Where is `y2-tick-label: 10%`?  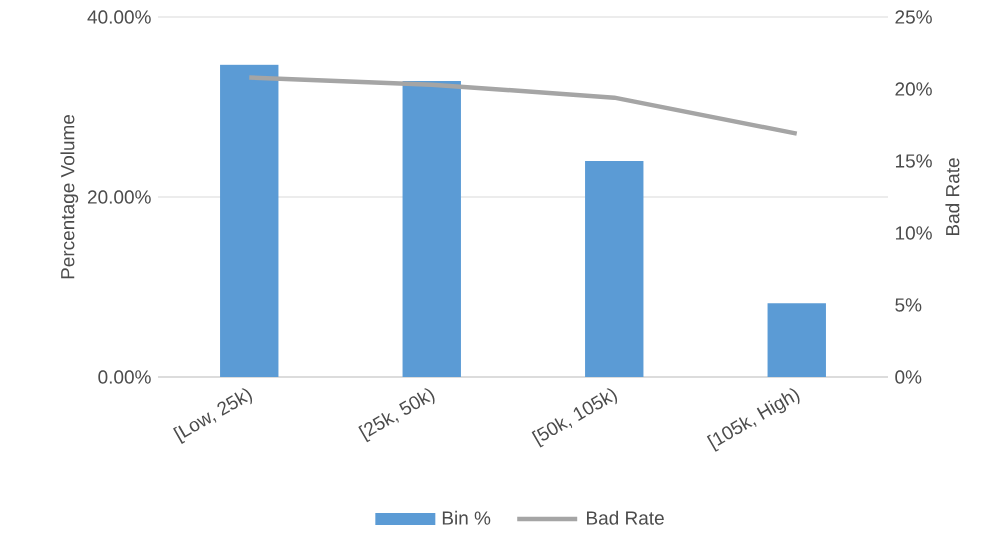 y2-tick-label: 10% is located at coordinates (913, 233).